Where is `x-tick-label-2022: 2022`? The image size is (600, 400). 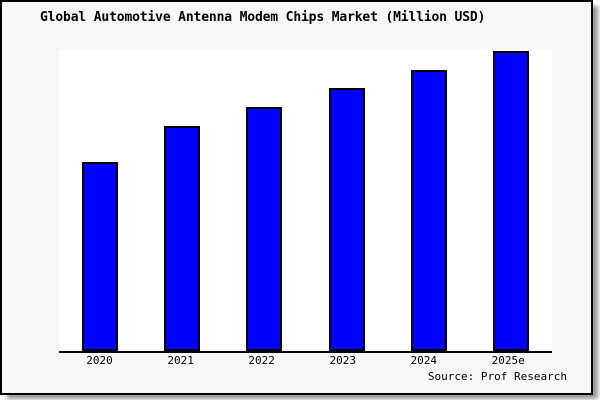 x-tick-label-2022: 2022 is located at coordinates (261, 360).